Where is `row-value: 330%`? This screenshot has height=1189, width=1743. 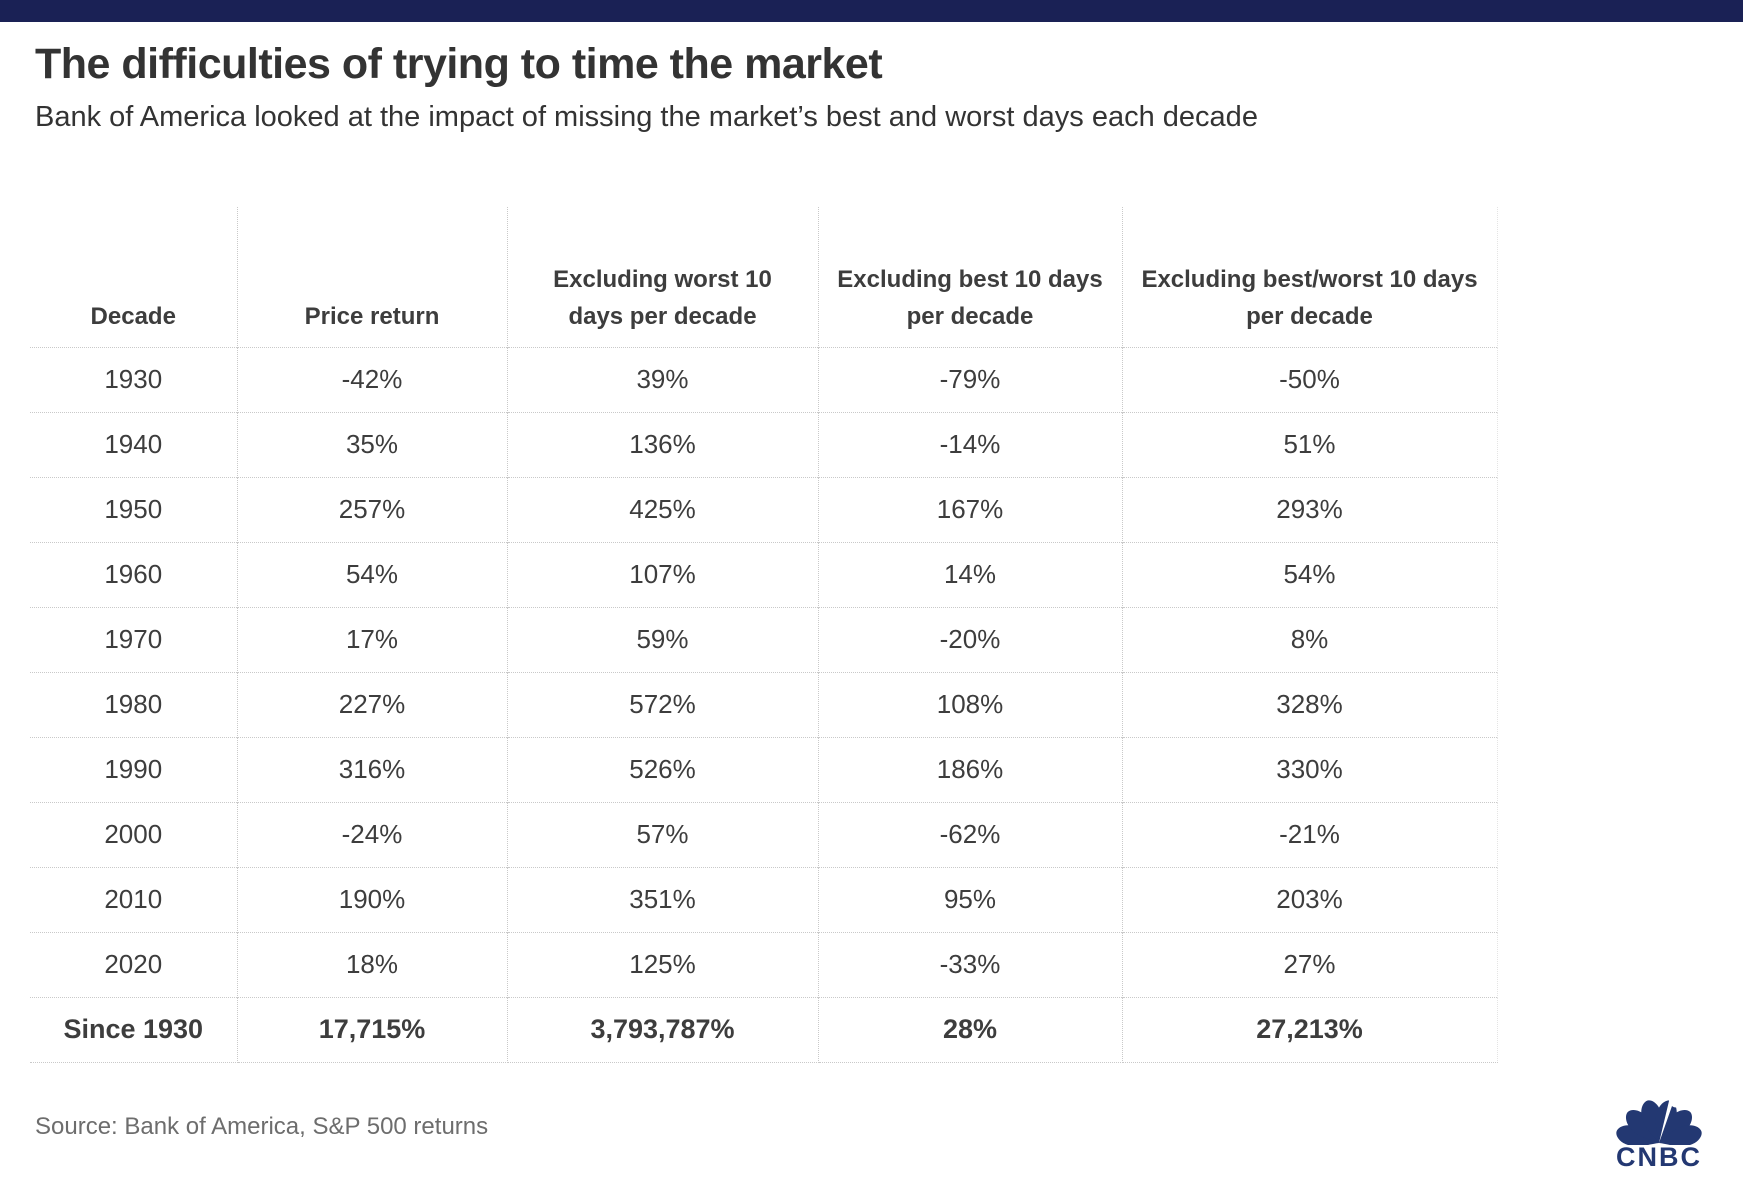
row-value: 330% is located at coordinates (1310, 769).